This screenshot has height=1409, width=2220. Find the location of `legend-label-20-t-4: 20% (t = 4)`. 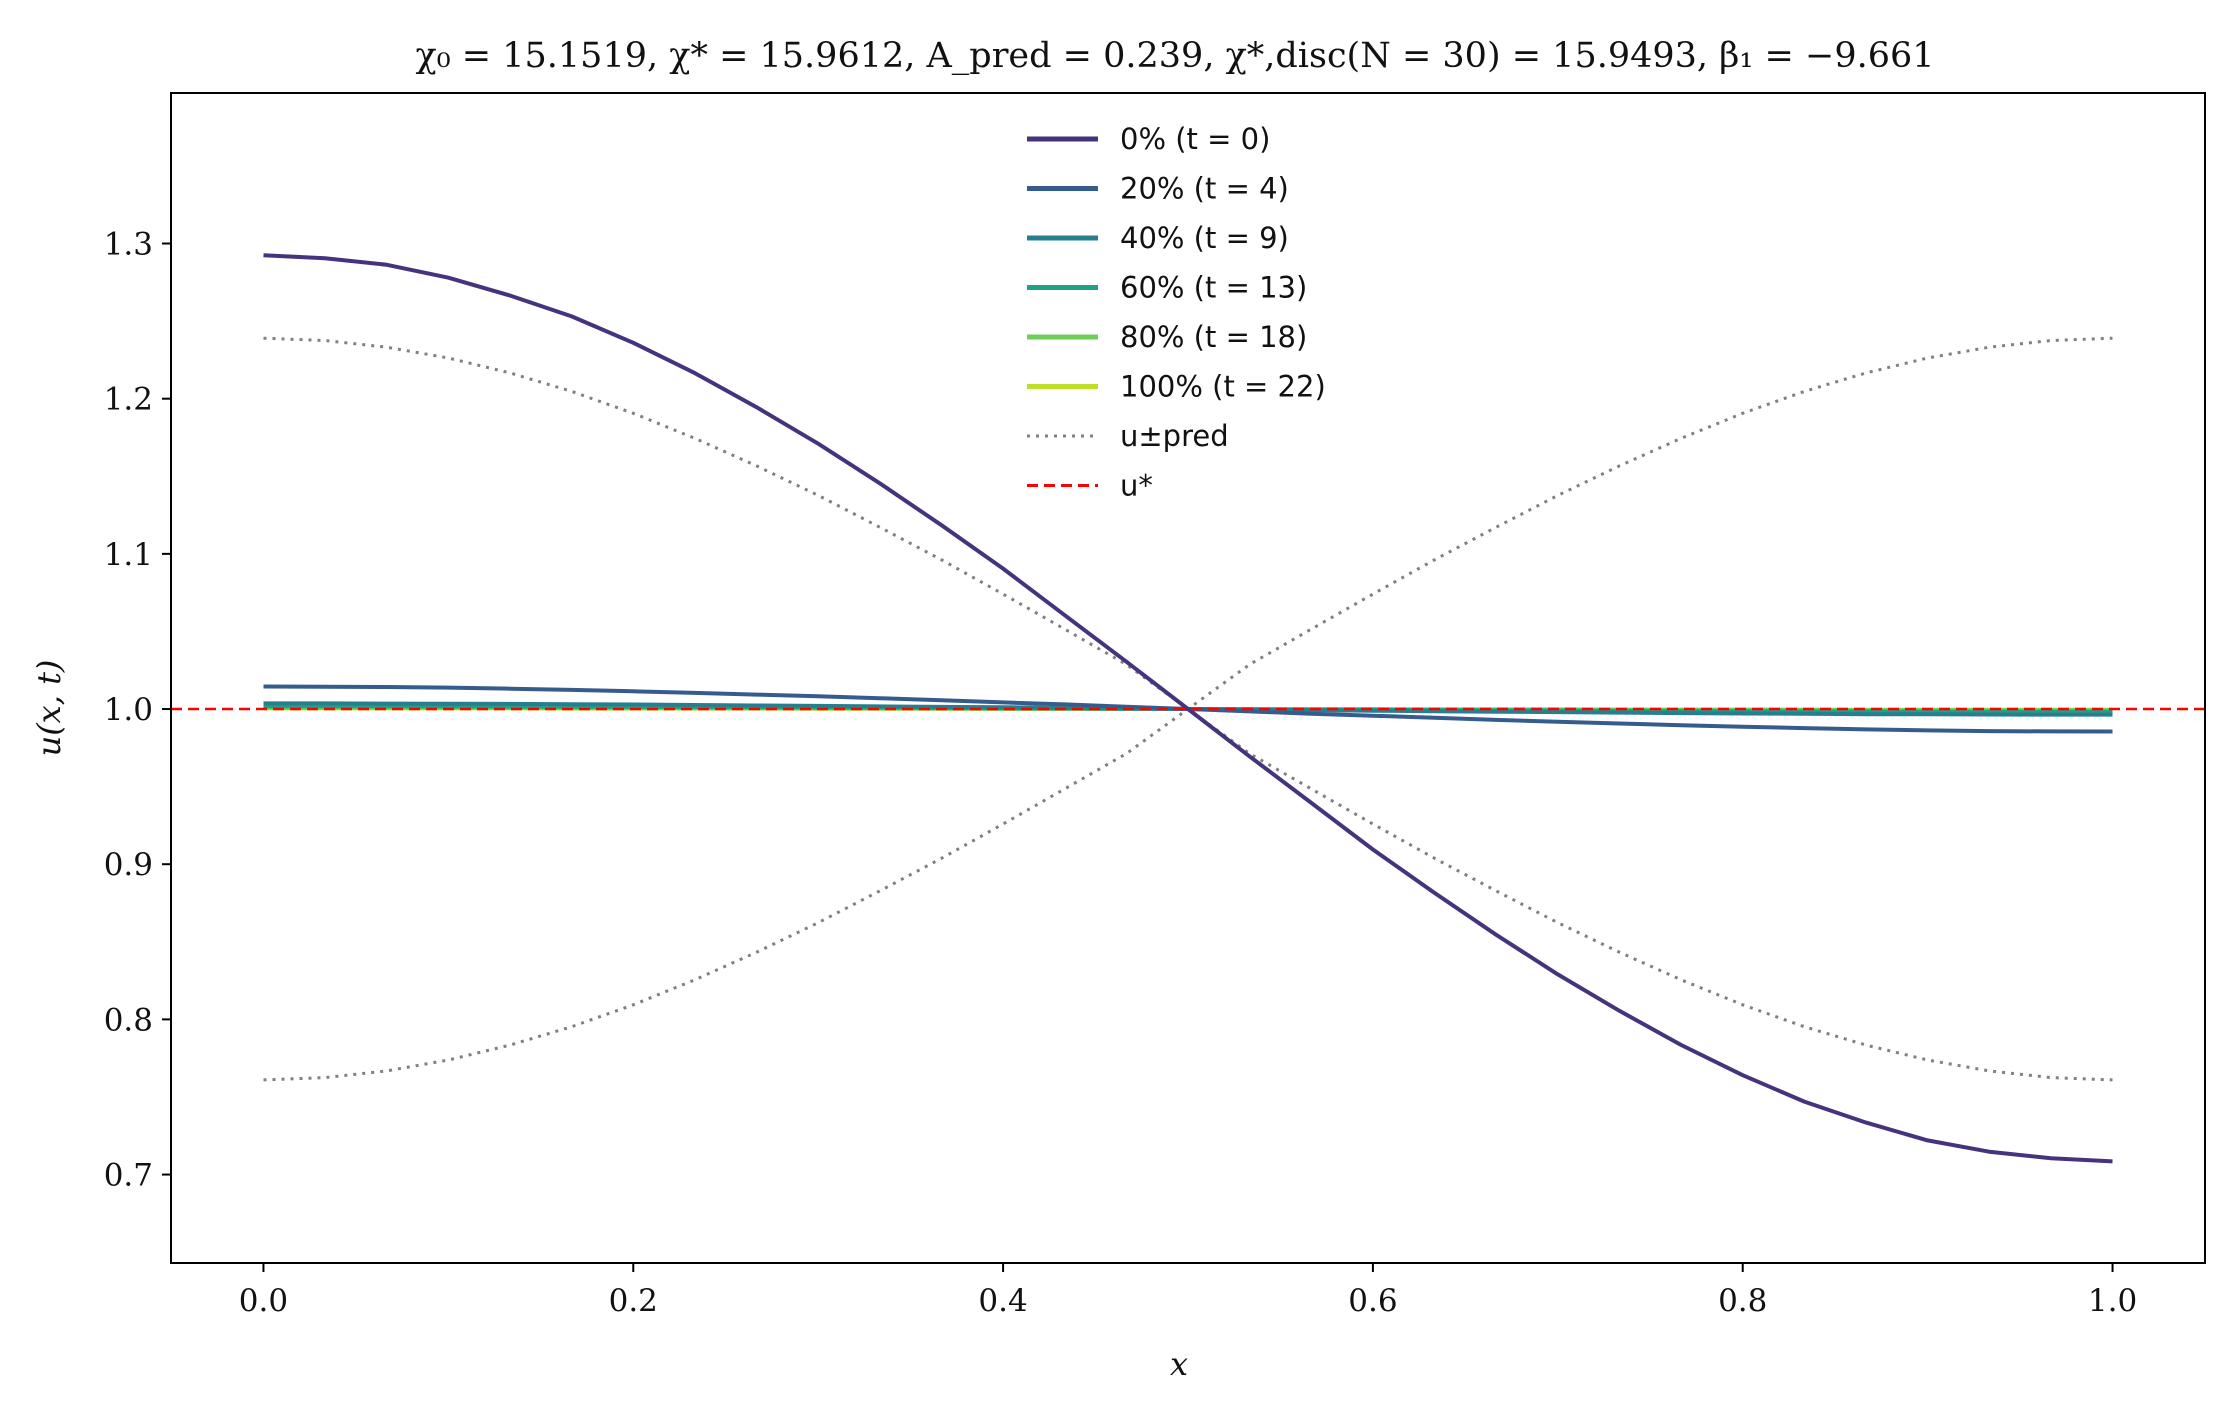

legend-label-20-t-4: 20% (t = 4) is located at coordinates (1204, 189).